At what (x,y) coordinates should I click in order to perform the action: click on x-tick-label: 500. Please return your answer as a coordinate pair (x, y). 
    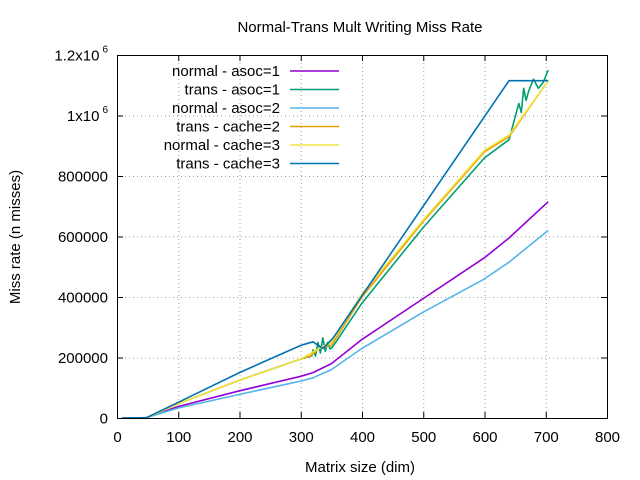
    Looking at the image, I should click on (423, 437).